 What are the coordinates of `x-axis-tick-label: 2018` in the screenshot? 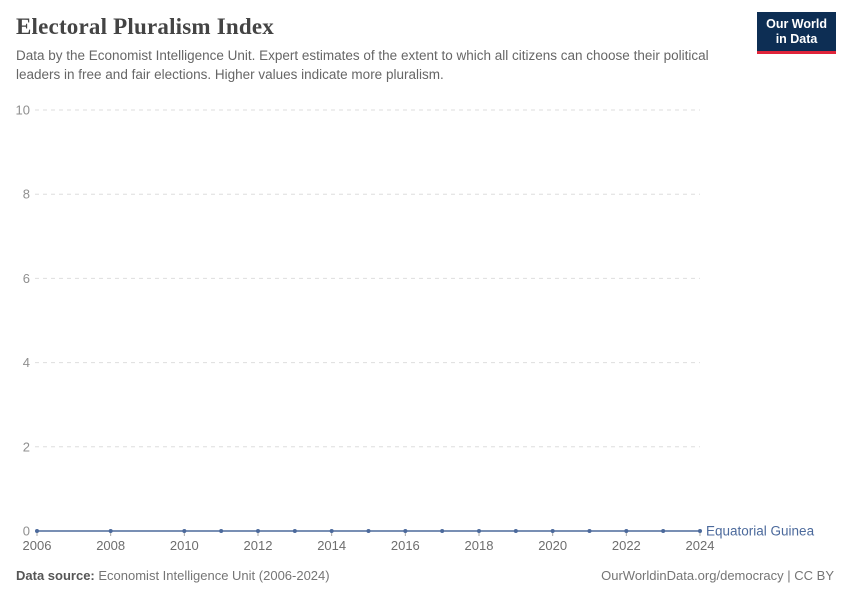 It's located at (479, 545).